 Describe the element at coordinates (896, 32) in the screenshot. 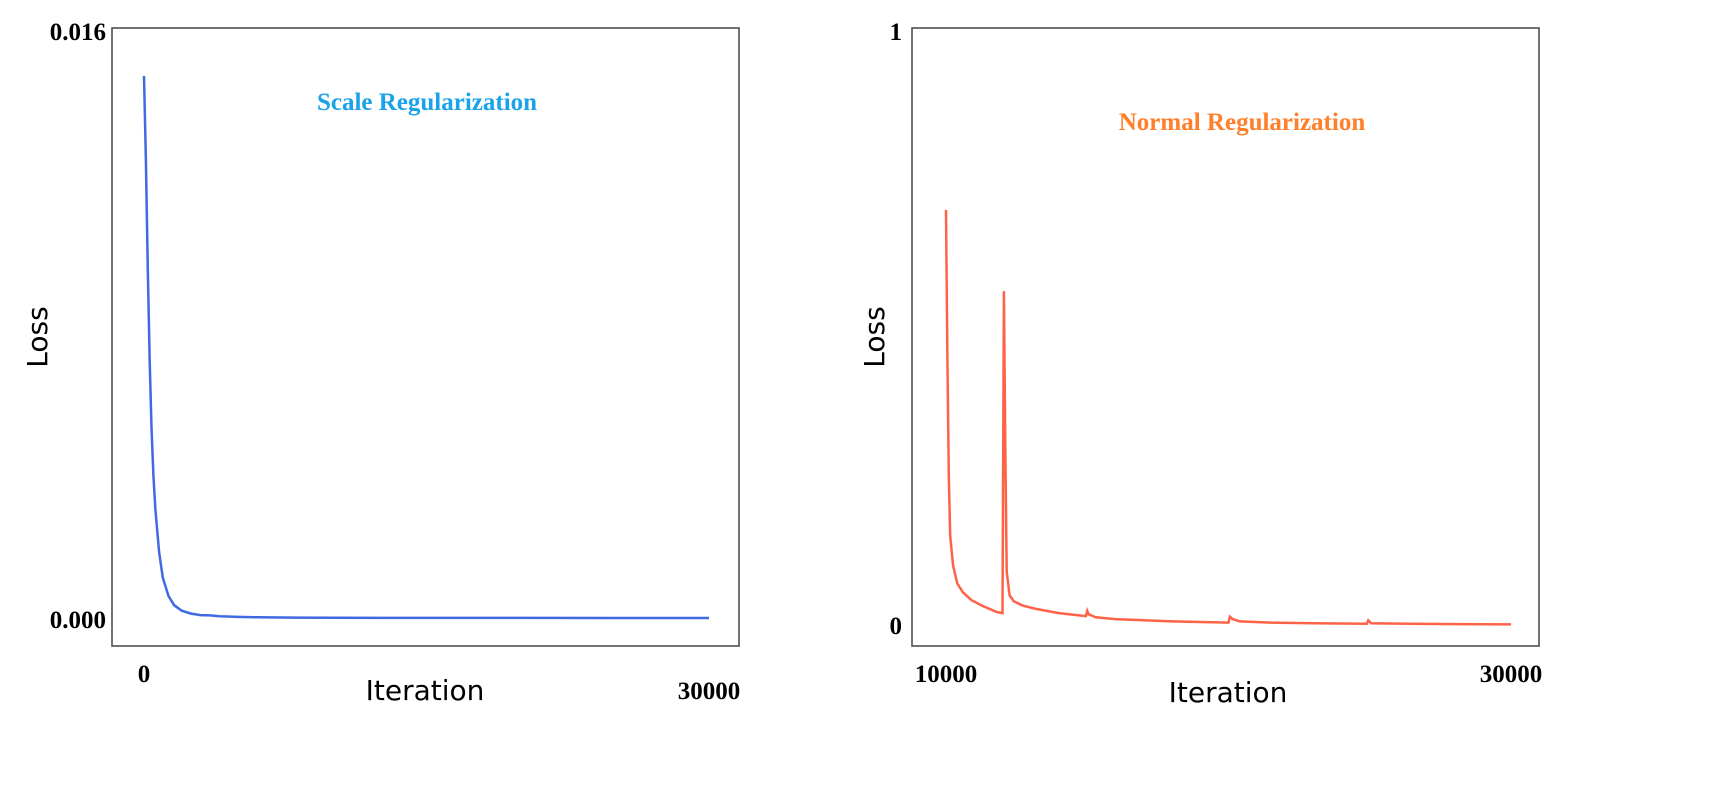

I see `y-tick-label: 1` at that location.